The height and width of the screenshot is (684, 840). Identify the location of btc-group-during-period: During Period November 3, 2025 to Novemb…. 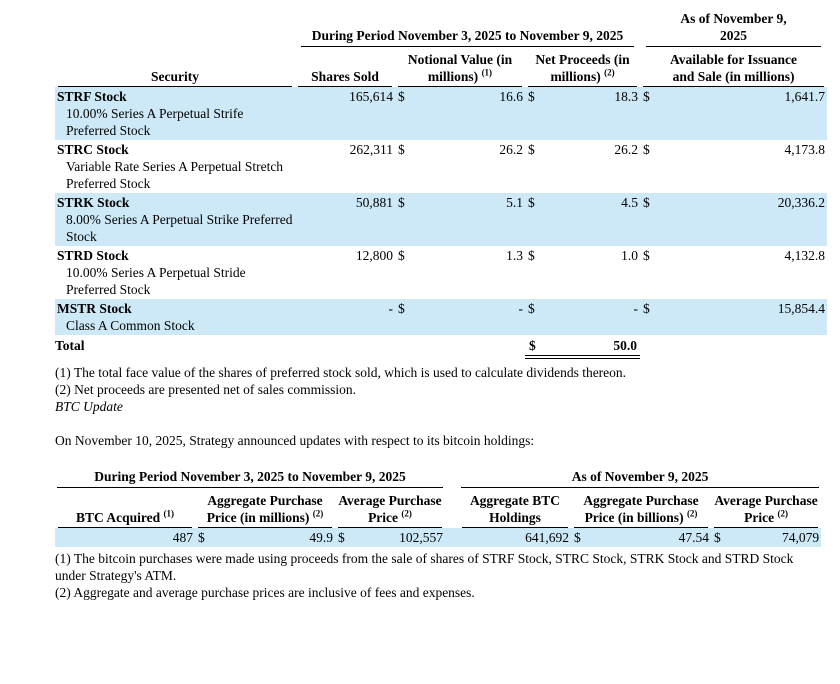
(250, 478).